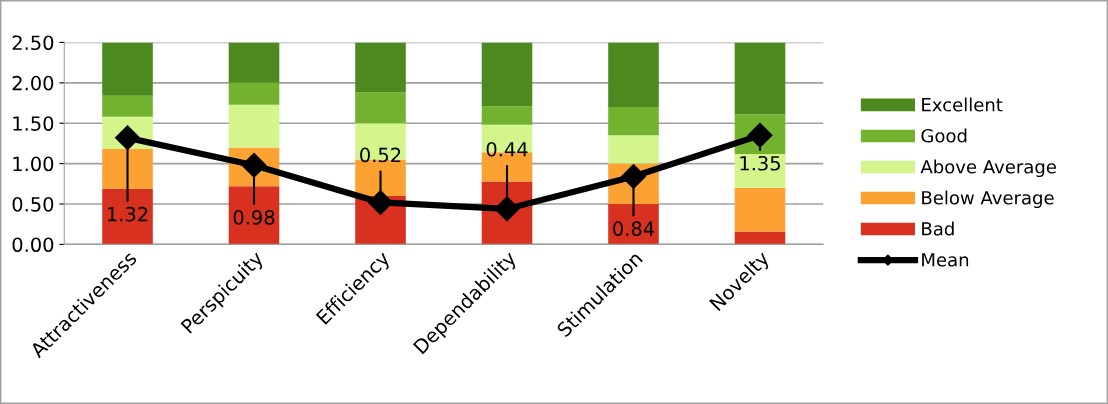  What do you see at coordinates (33, 43) in the screenshot?
I see `y-tick-label: 2.50` at bounding box center [33, 43].